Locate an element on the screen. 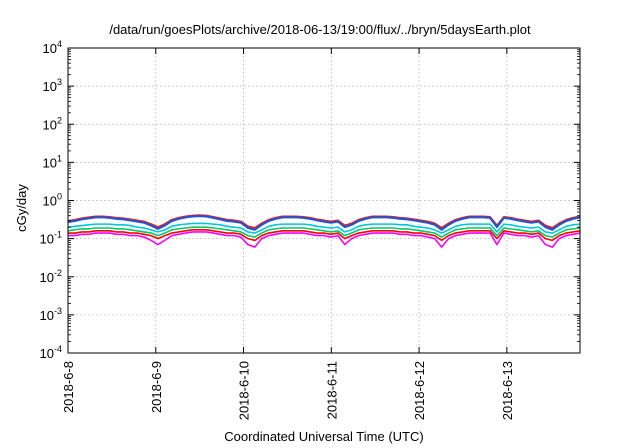 The image size is (640, 448). y-tick-label: 10⁻³ is located at coordinates (51, 314).